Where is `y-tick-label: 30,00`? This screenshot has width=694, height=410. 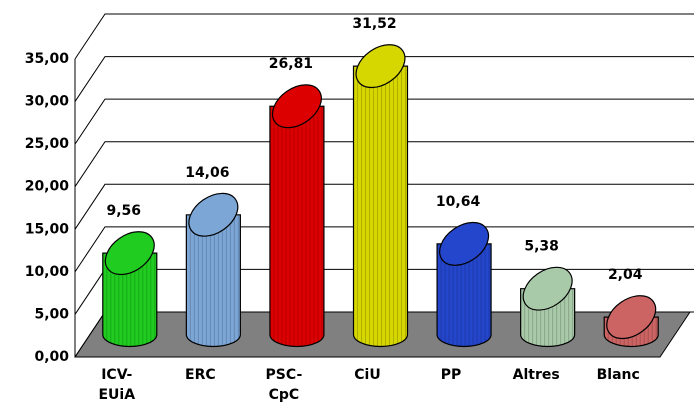
y-tick-label: 30,00 is located at coordinates (47, 102).